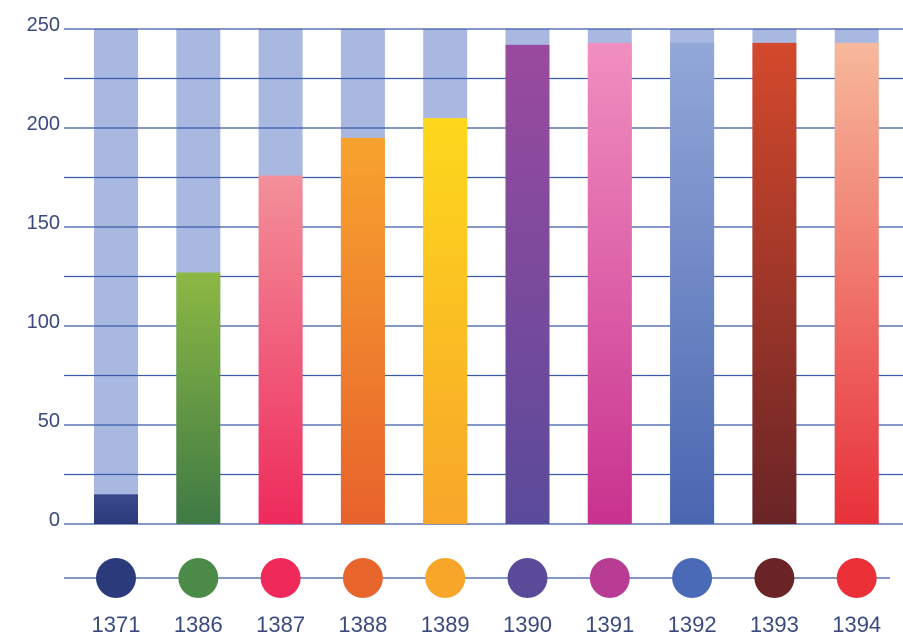 The image size is (903, 641). What do you see at coordinates (198, 624) in the screenshot?
I see `x-category-label: 1386` at bounding box center [198, 624].